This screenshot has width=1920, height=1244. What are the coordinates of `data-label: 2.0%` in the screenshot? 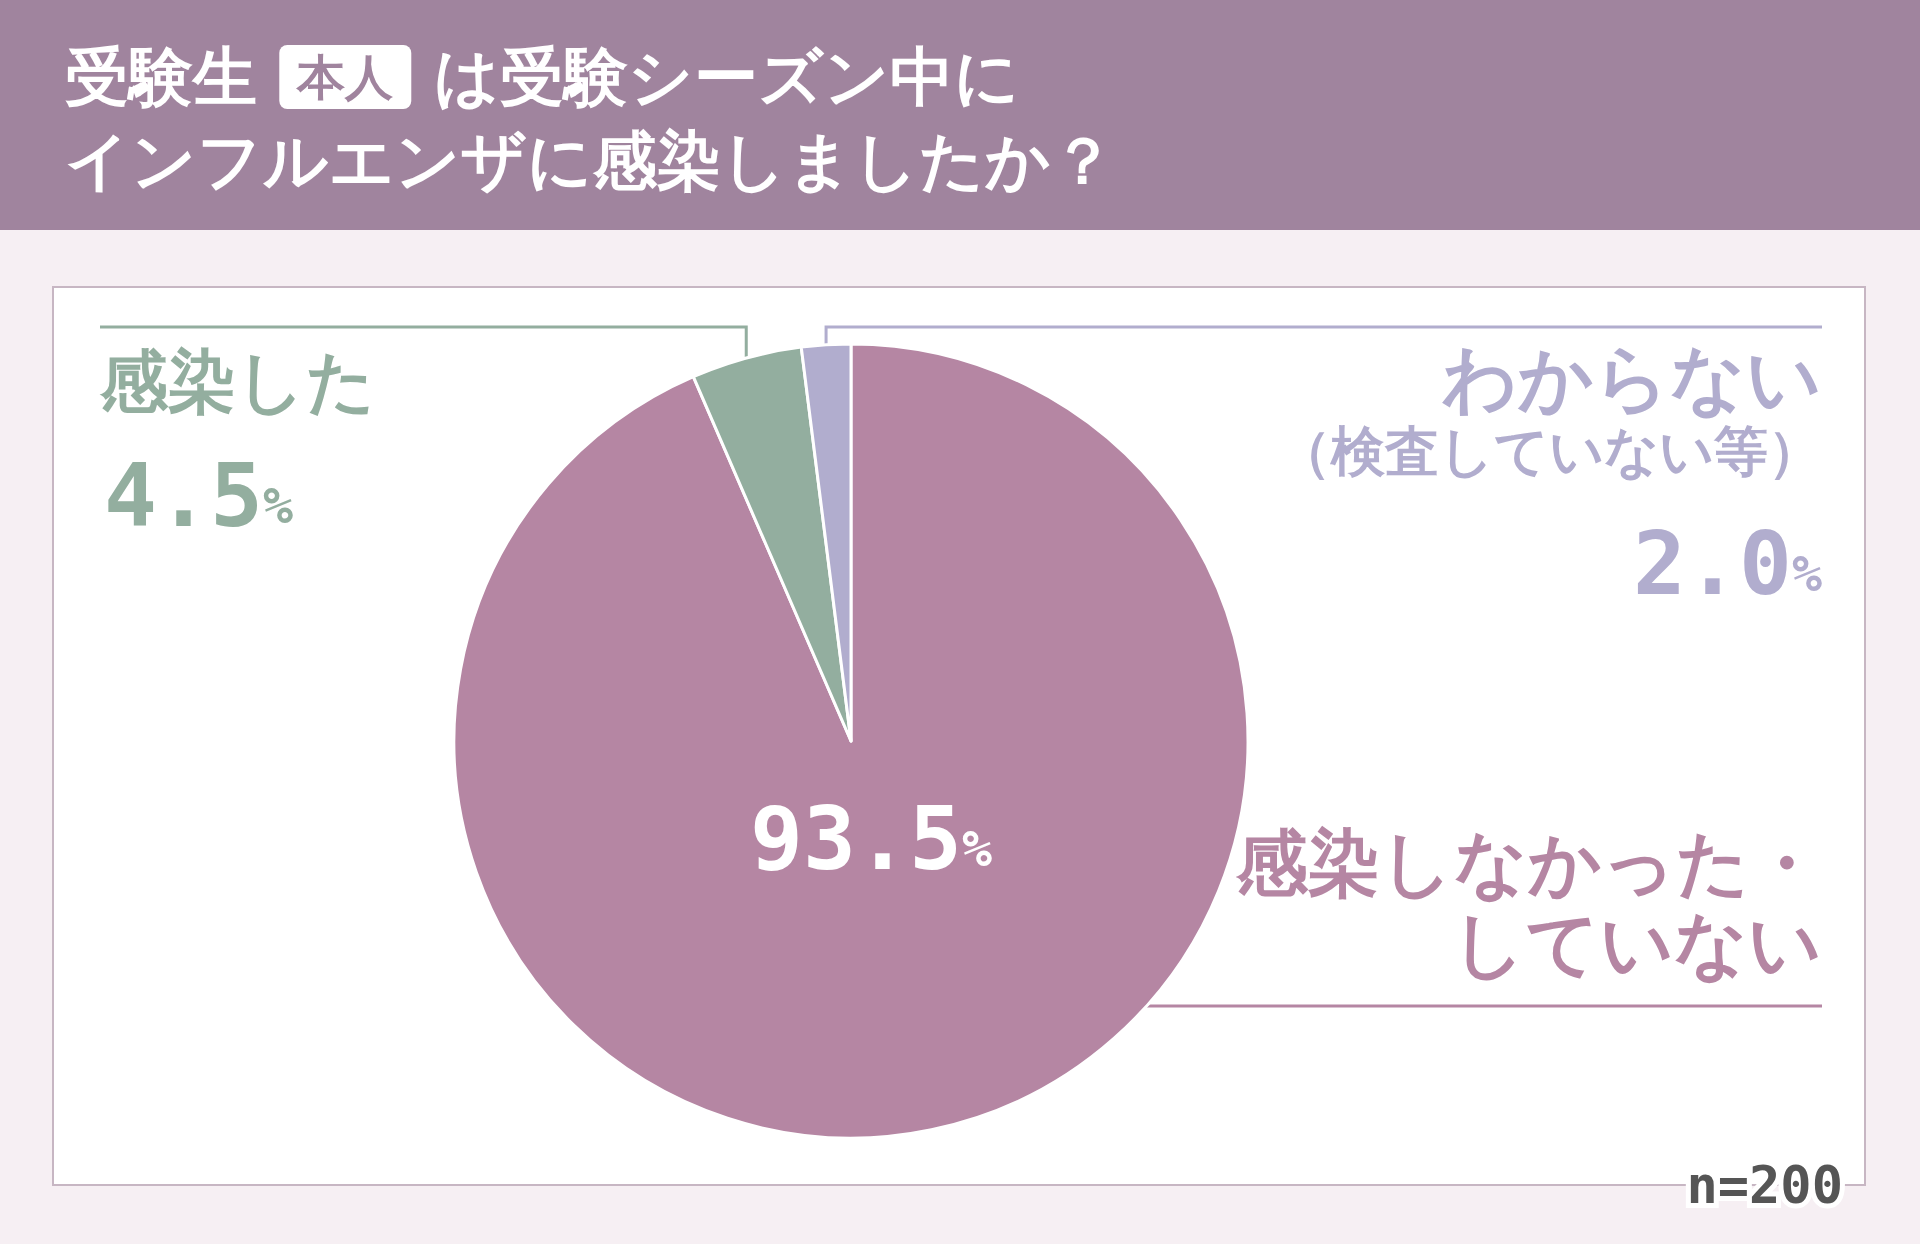 It's located at (1727, 563).